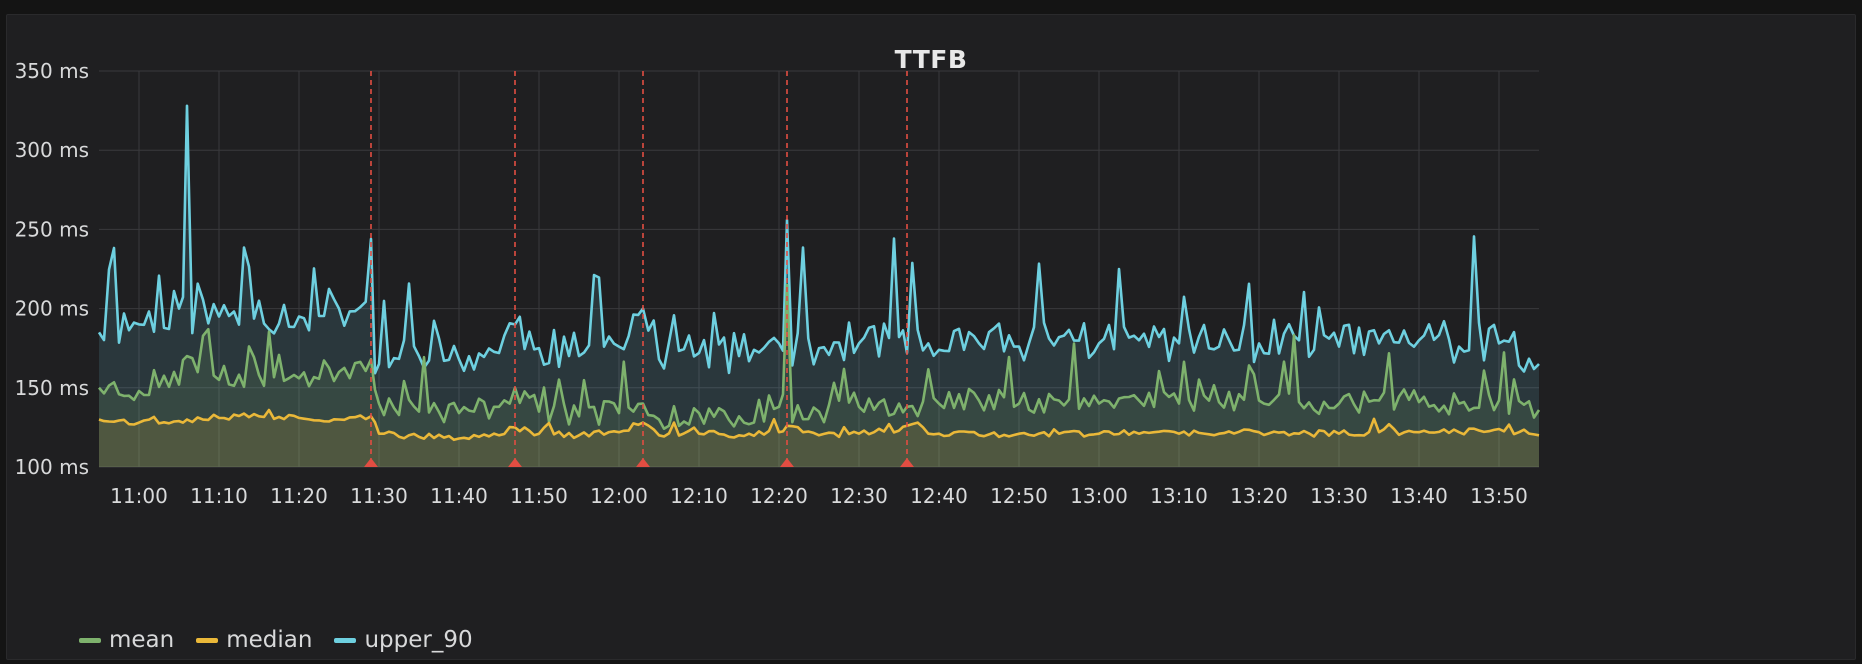 The image size is (1862, 664). I want to click on legend: mean median upper_90, so click(276, 640).